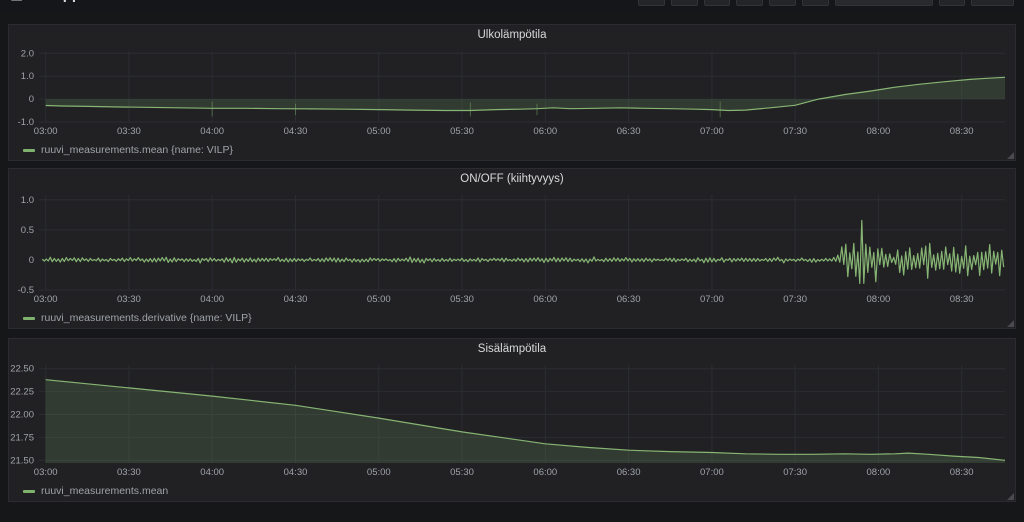 This screenshot has height=522, width=1024. Describe the element at coordinates (16, 1) in the screenshot. I see `dashboard-grid-icon: ▦` at that location.